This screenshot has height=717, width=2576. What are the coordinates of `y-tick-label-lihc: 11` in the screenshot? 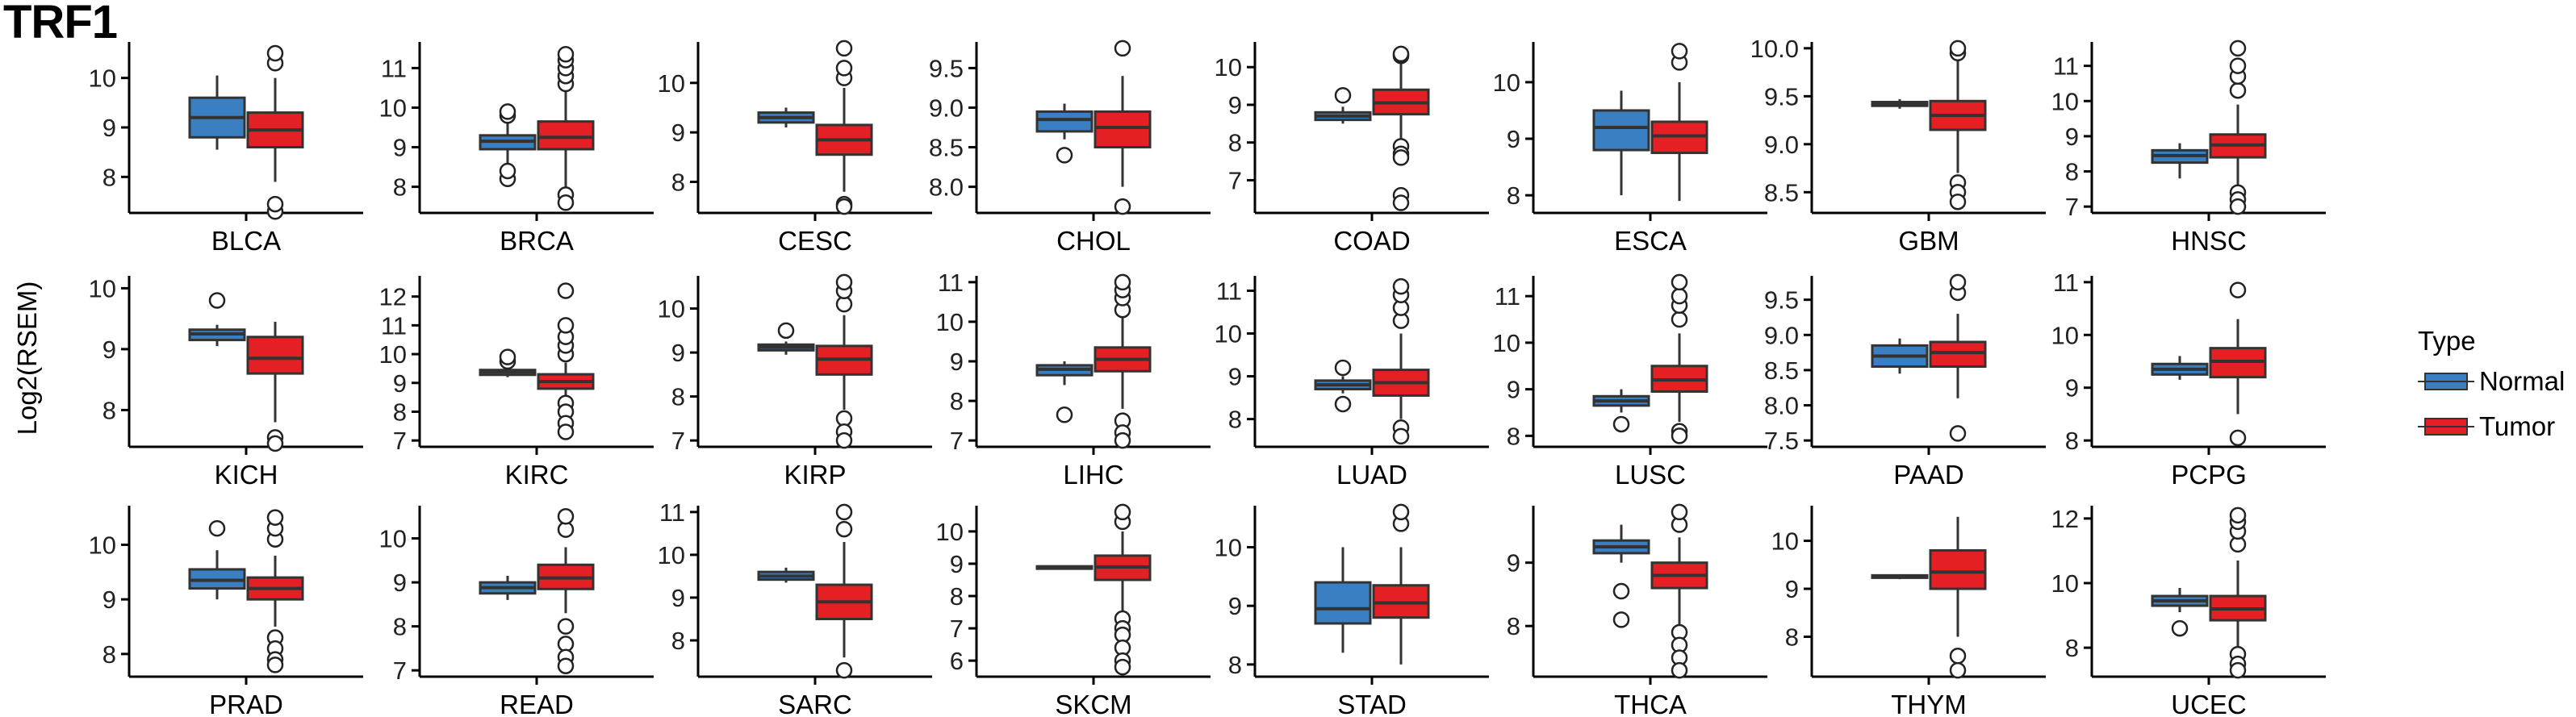 It's located at (951, 283).